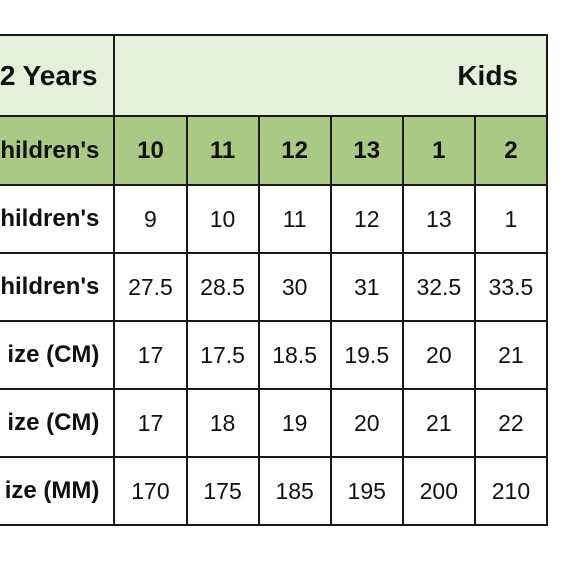 The width and height of the screenshot is (580, 580). Describe the element at coordinates (222, 491) in the screenshot. I see `table-cell: 175` at that location.